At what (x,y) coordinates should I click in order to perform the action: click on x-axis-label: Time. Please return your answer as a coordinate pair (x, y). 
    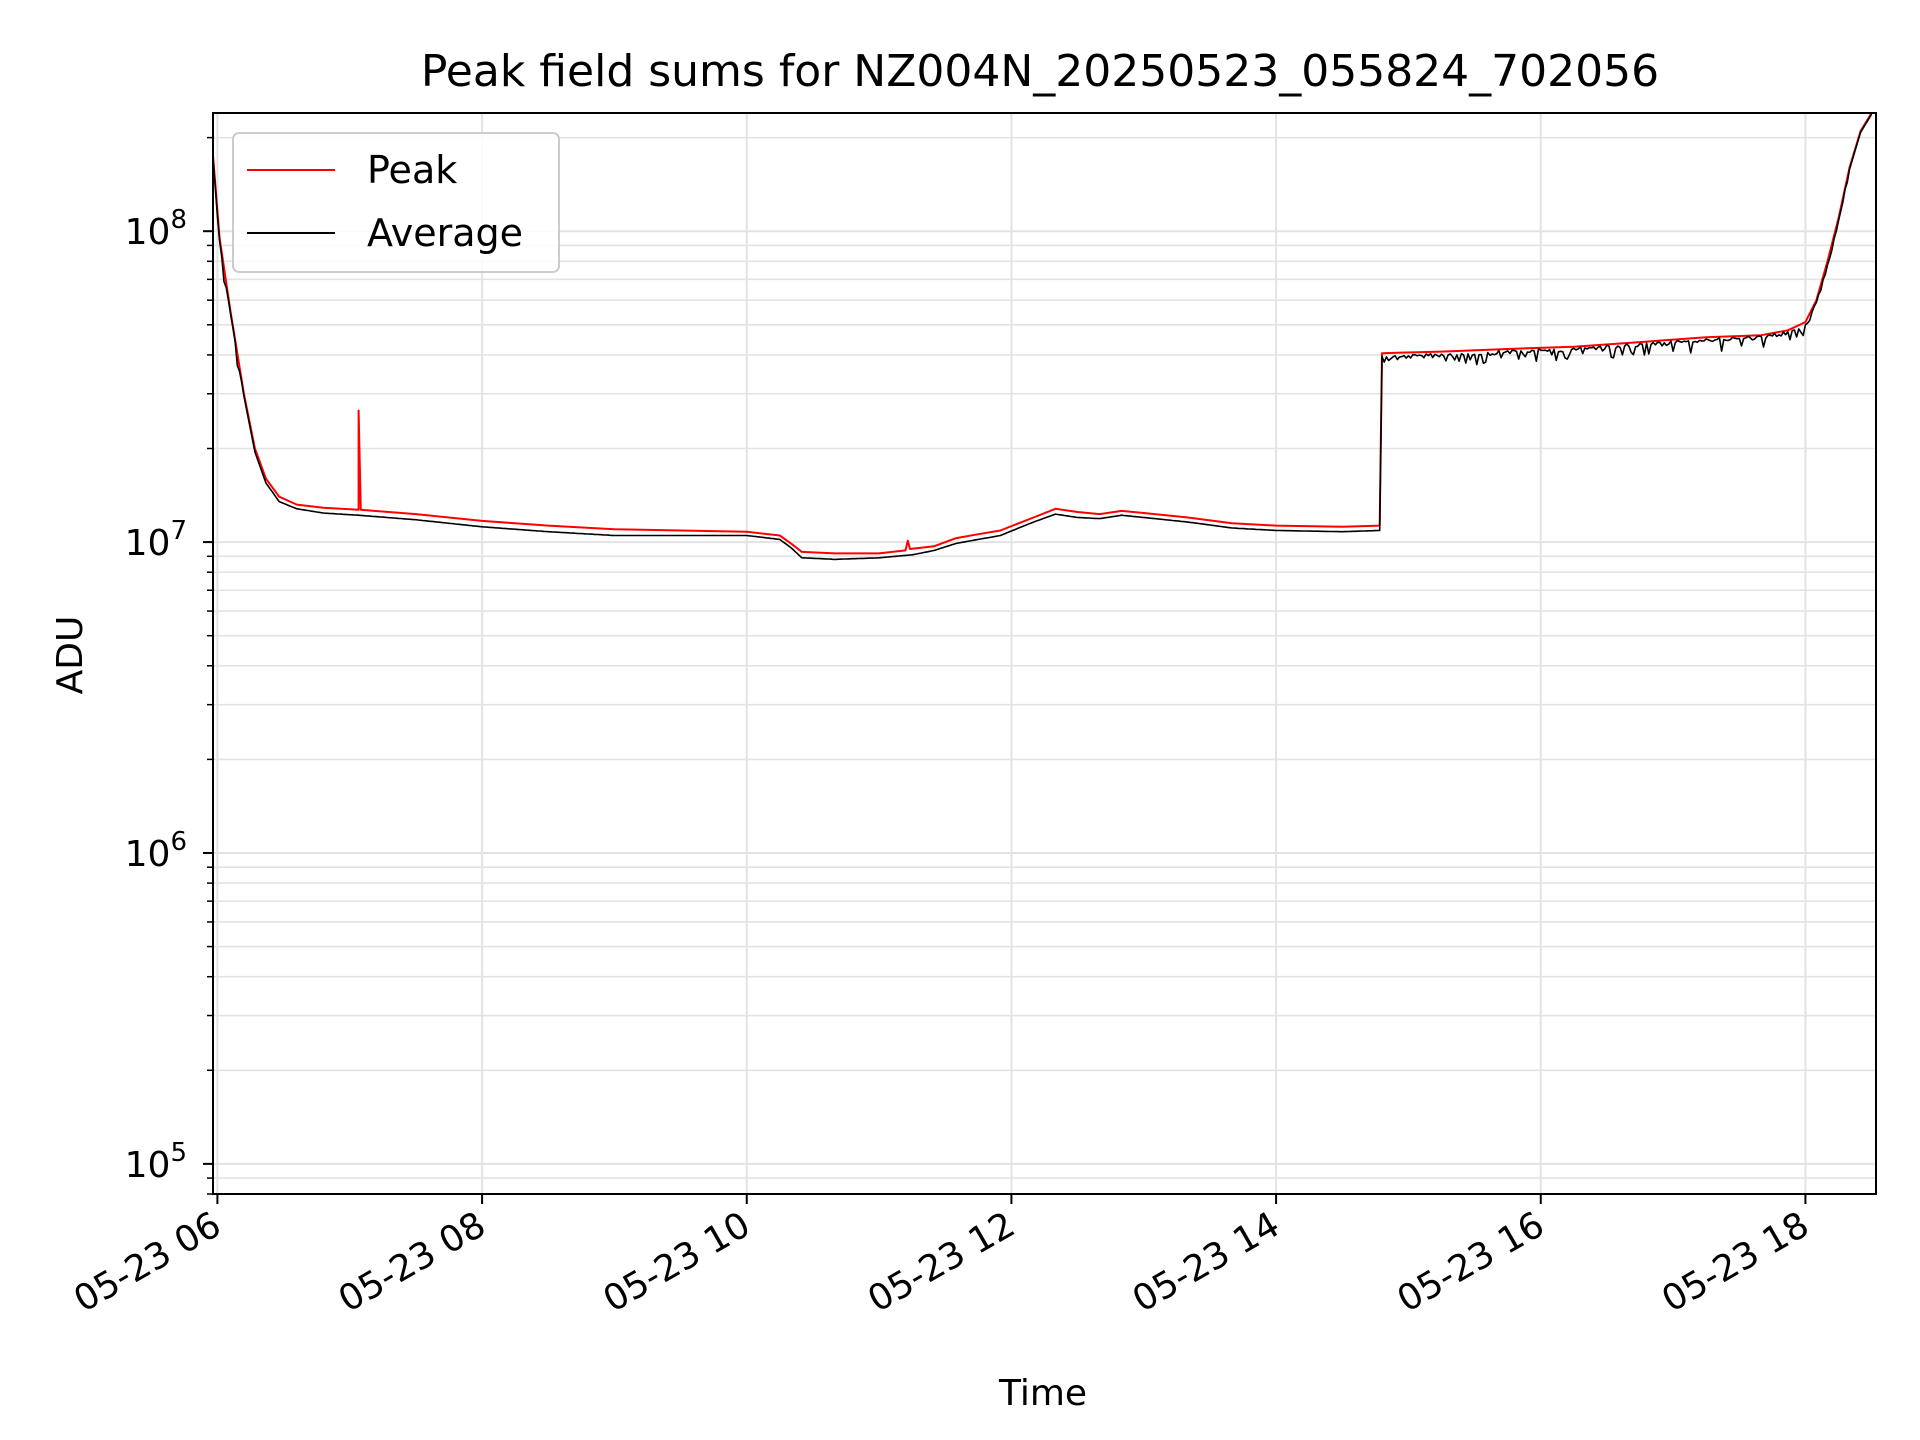
    Looking at the image, I should click on (1042, 1393).